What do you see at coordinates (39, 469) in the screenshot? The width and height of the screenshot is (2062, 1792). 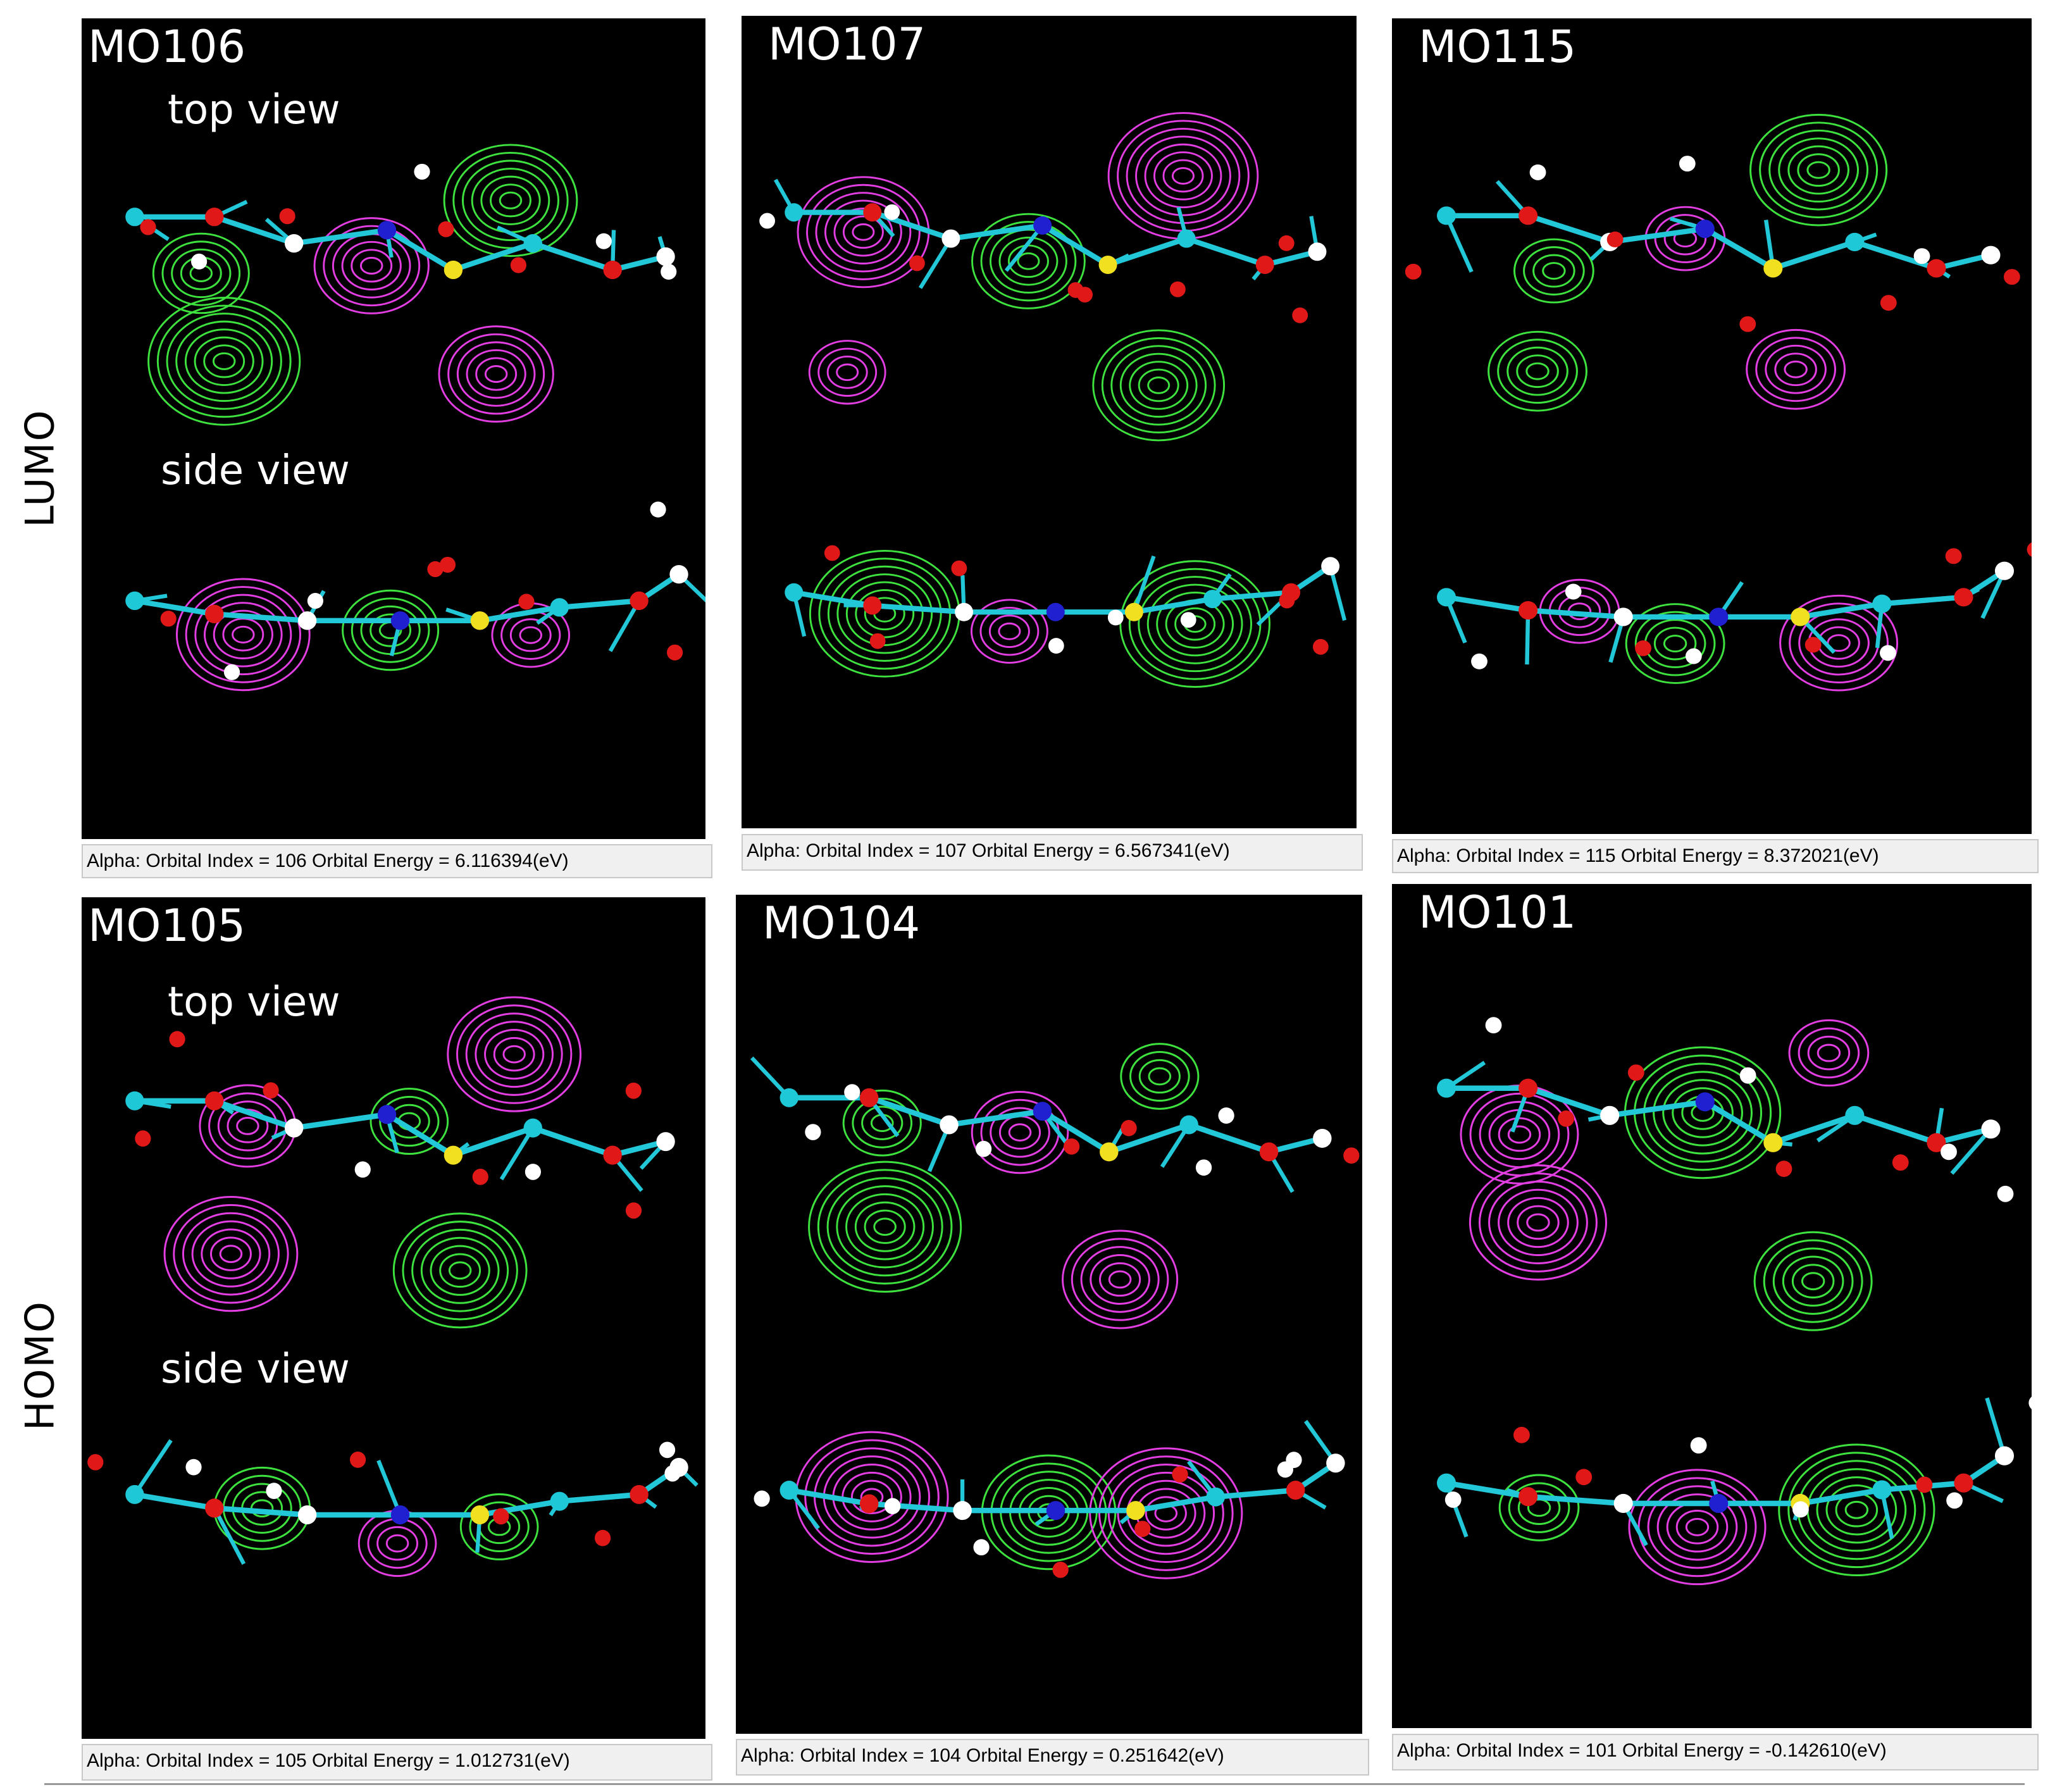 I see `row-label: LUMO` at bounding box center [39, 469].